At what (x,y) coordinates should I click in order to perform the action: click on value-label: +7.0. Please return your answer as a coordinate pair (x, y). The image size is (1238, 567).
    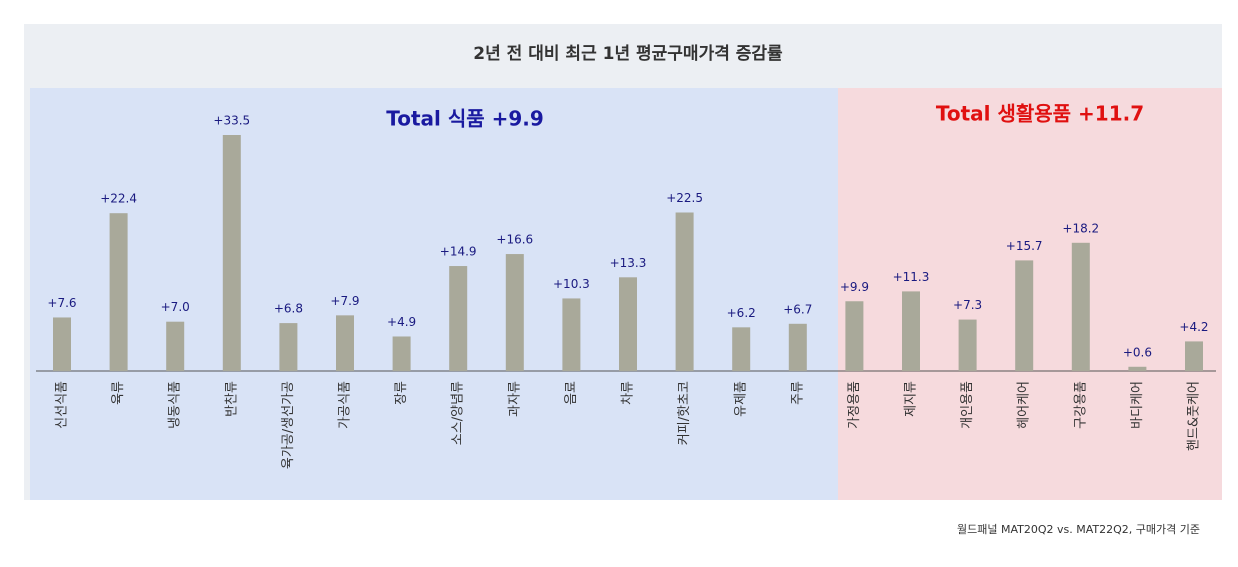
    Looking at the image, I should click on (175, 307).